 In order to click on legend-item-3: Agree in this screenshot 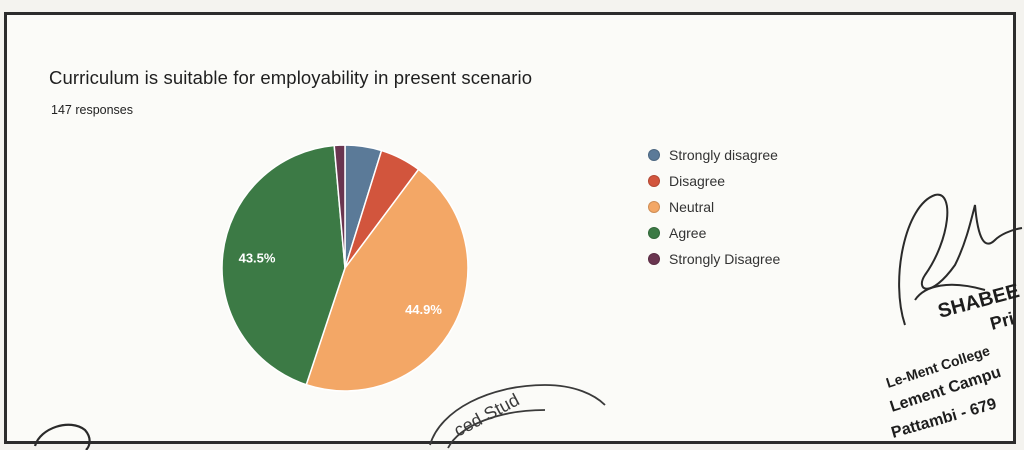, I will do `click(714, 233)`.